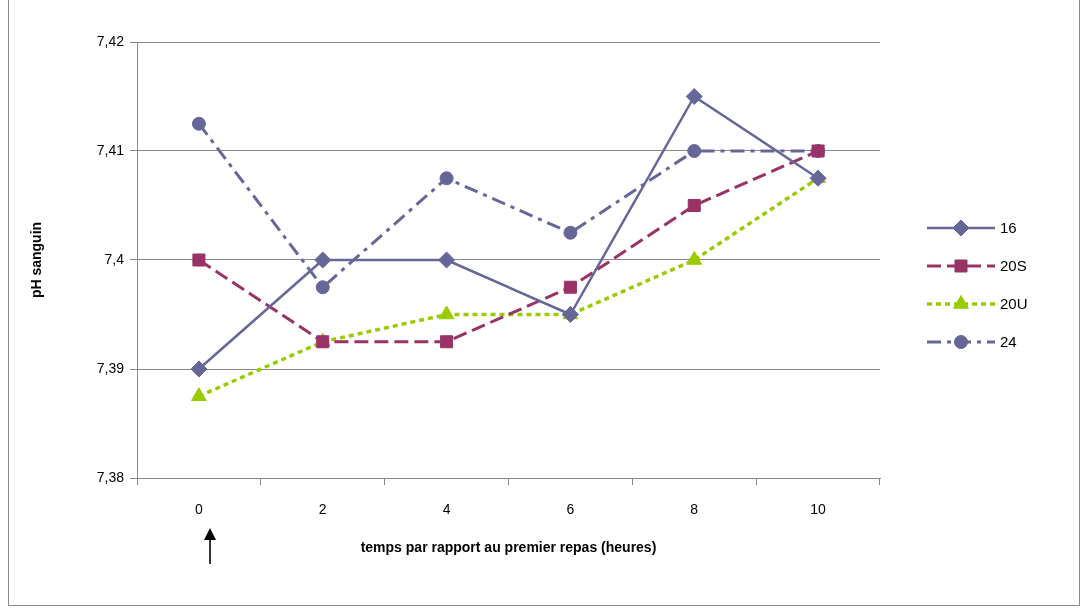  What do you see at coordinates (1008, 342) in the screenshot?
I see `legend-label: 24` at bounding box center [1008, 342].